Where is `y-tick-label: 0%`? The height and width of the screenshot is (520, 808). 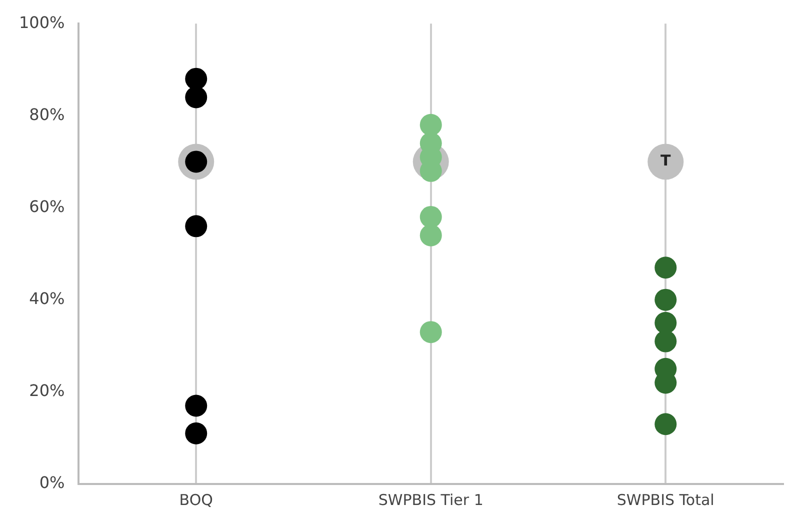
y-tick-label: 0% is located at coordinates (52, 482).